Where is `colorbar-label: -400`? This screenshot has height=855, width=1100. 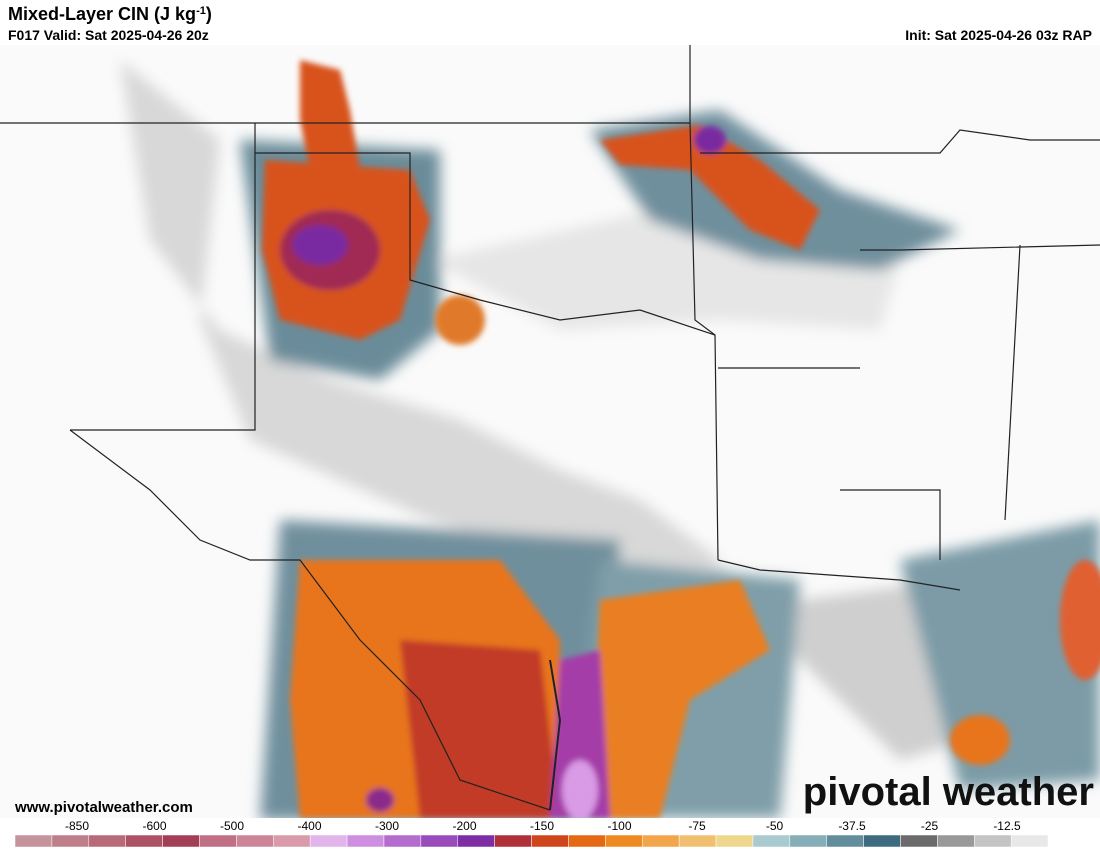
colorbar-label: -400 is located at coordinates (309, 826).